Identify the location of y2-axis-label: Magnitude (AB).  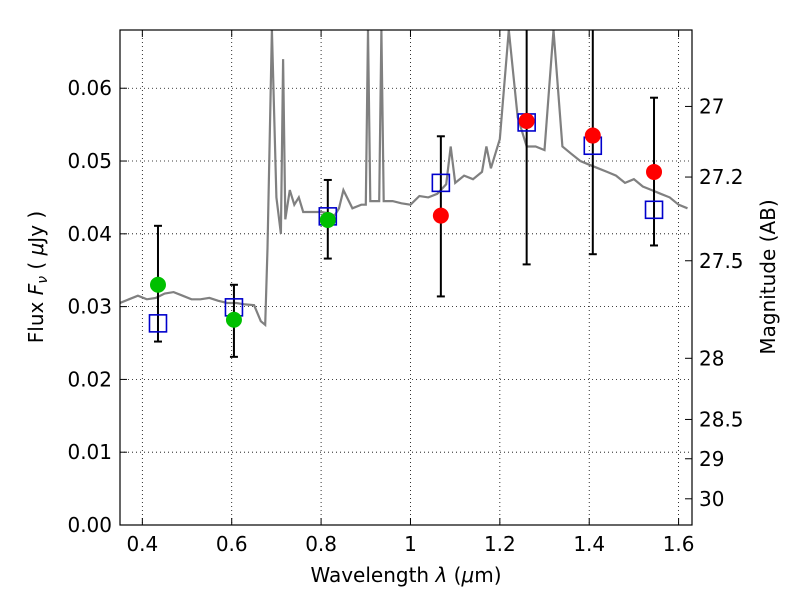
(768, 276).